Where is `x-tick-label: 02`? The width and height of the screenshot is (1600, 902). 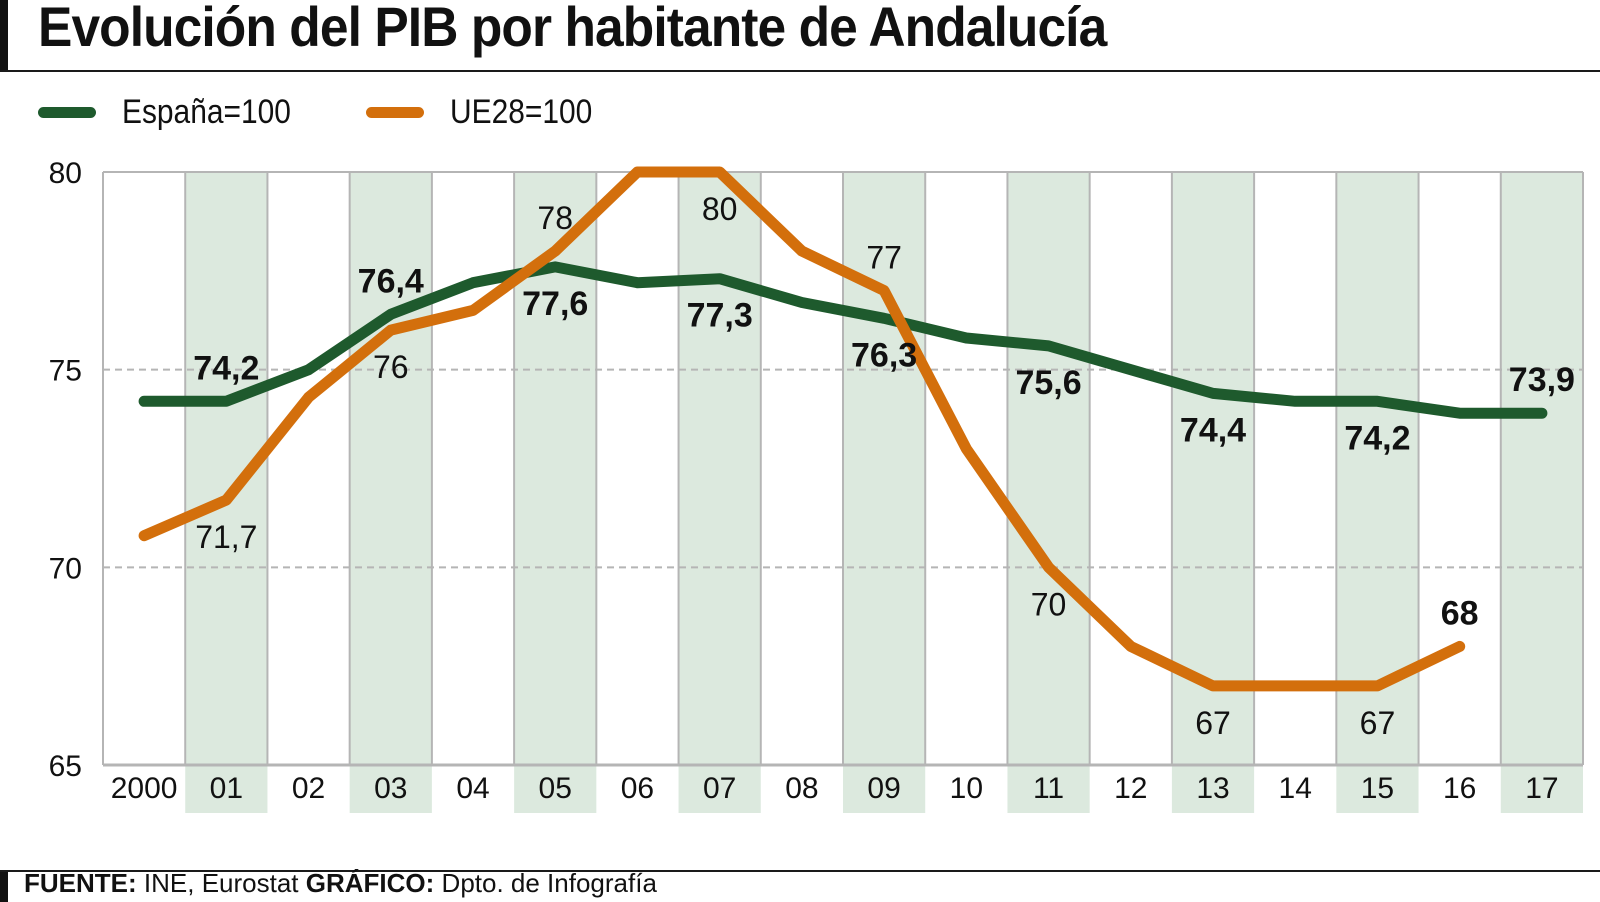
x-tick-label: 02 is located at coordinates (308, 788).